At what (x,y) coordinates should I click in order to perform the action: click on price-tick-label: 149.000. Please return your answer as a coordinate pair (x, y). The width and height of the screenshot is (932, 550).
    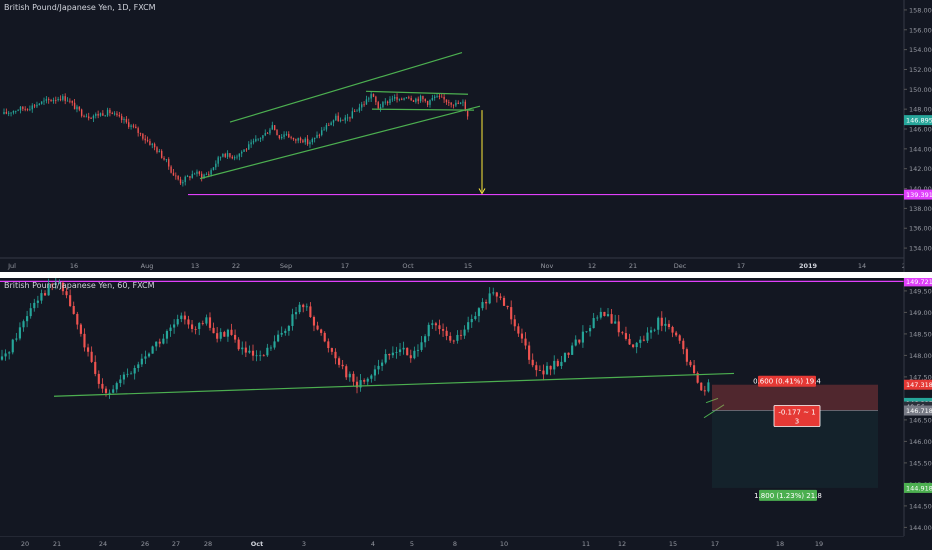
    Looking at the image, I should click on (920, 313).